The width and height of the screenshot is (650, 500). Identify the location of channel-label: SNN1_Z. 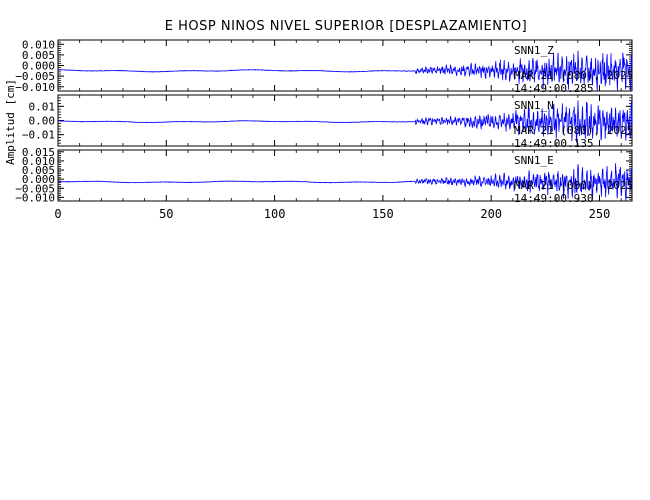
(534, 50).